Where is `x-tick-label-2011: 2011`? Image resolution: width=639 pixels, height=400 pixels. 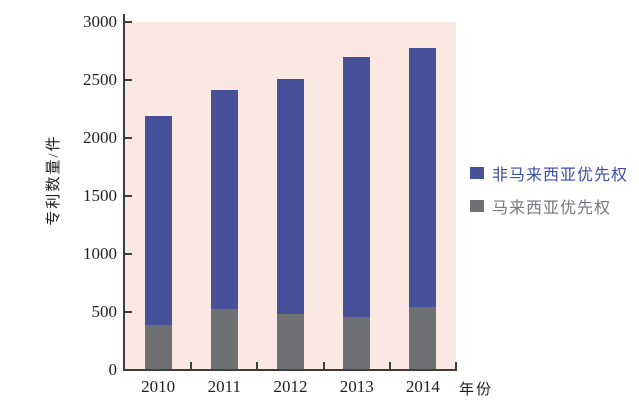 x-tick-label-2011: 2011 is located at coordinates (224, 386).